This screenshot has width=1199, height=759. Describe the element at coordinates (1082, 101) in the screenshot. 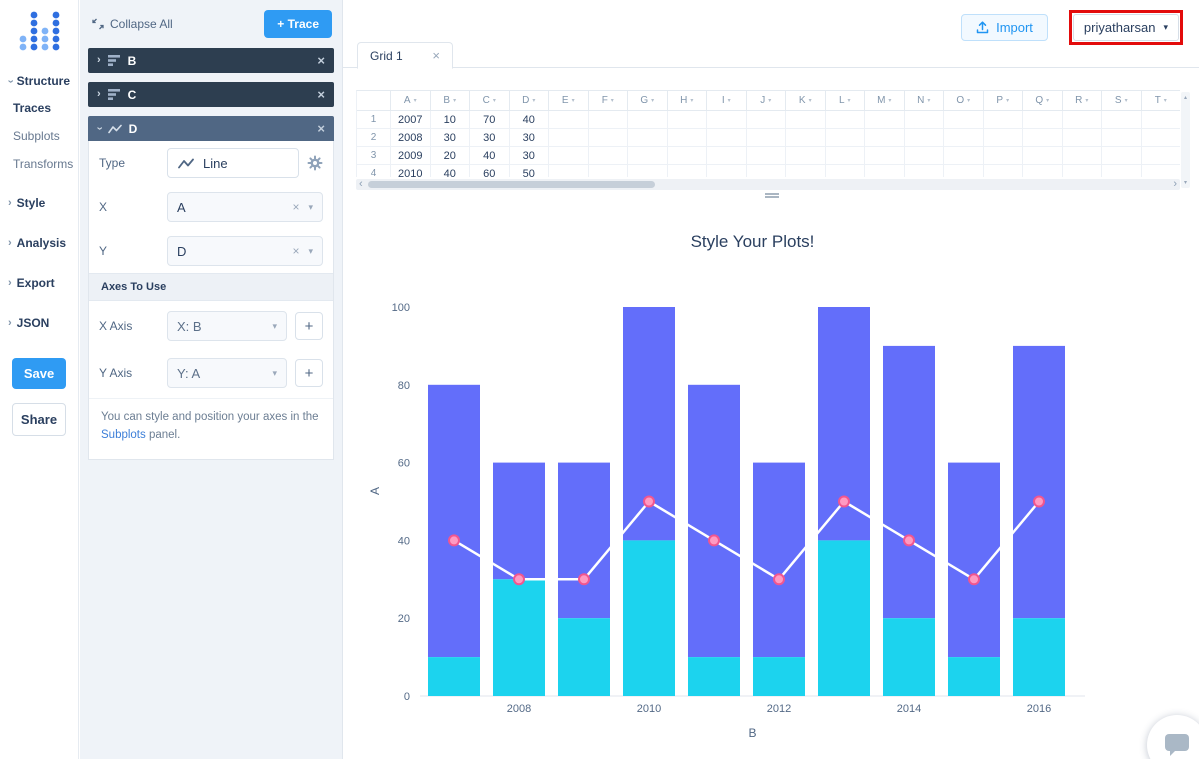

I see `grid-column-header: R ▾` at that location.